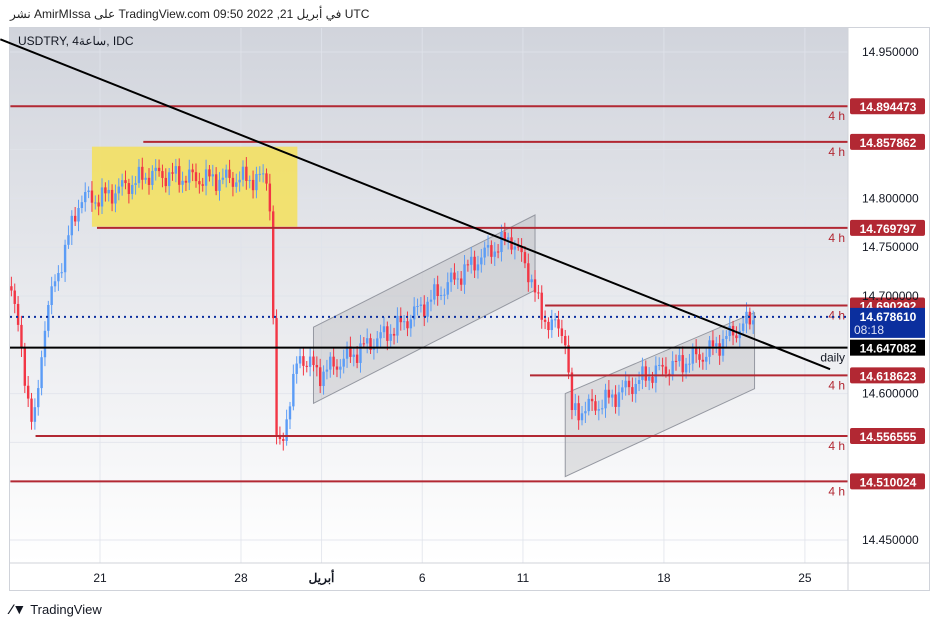 The width and height of the screenshot is (938, 627). I want to click on price-tick-label: 14.950000, so click(890, 52).